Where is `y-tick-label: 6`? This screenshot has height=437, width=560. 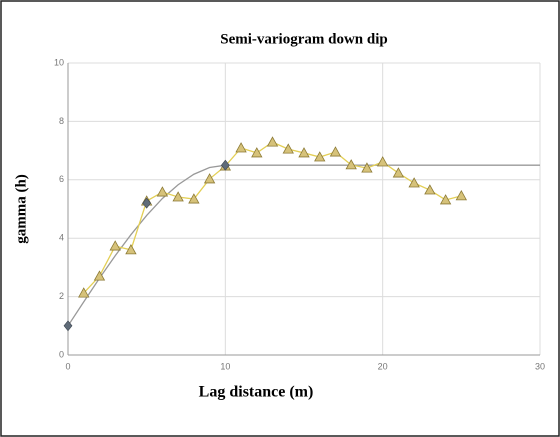 y-tick-label: 6 is located at coordinates (61, 179).